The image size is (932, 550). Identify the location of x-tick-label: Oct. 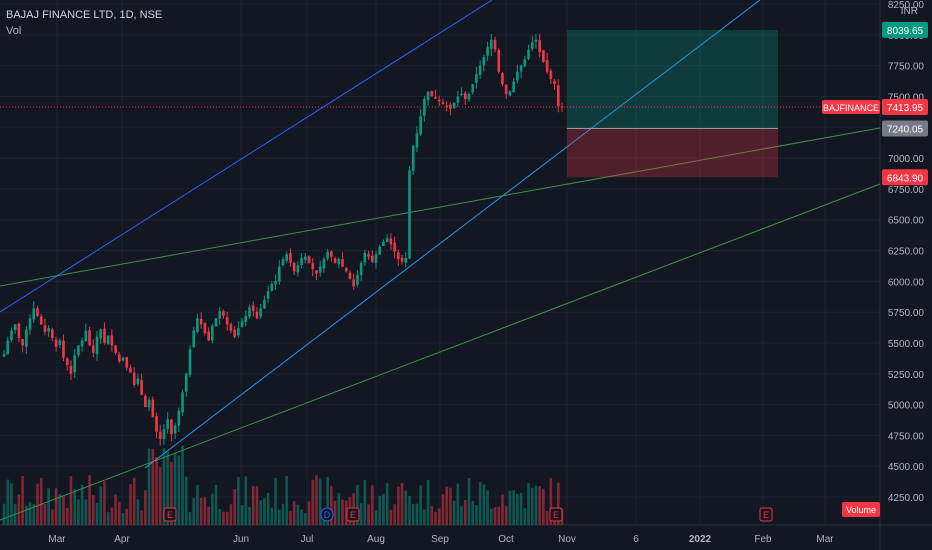
(506, 539).